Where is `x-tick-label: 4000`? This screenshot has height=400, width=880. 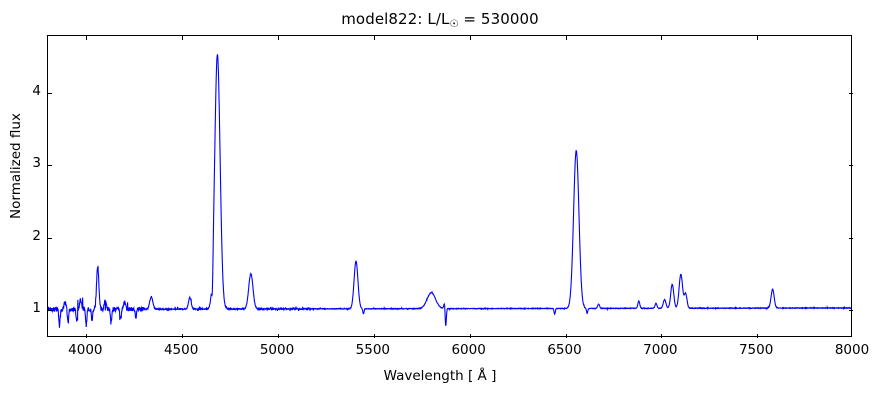
x-tick-label: 4000 is located at coordinates (85, 350).